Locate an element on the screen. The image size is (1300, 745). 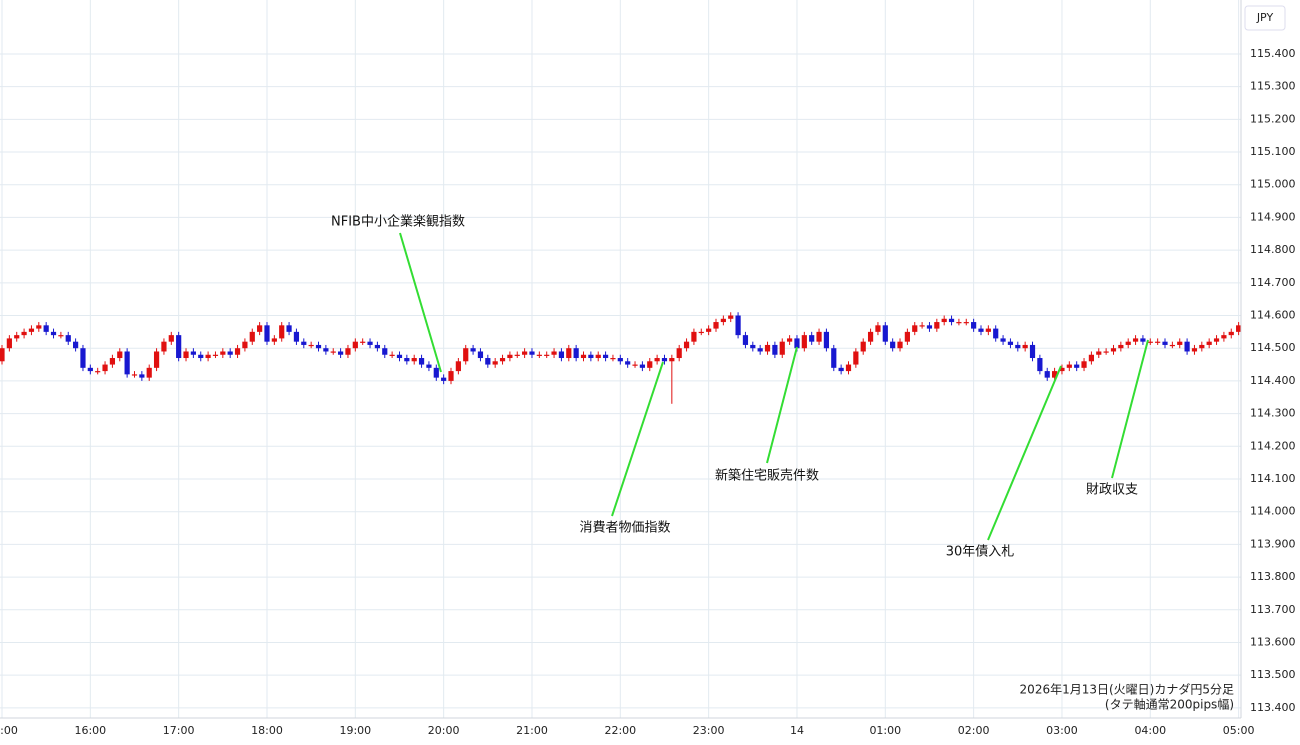
currency-box is located at coordinates (1265, 18).